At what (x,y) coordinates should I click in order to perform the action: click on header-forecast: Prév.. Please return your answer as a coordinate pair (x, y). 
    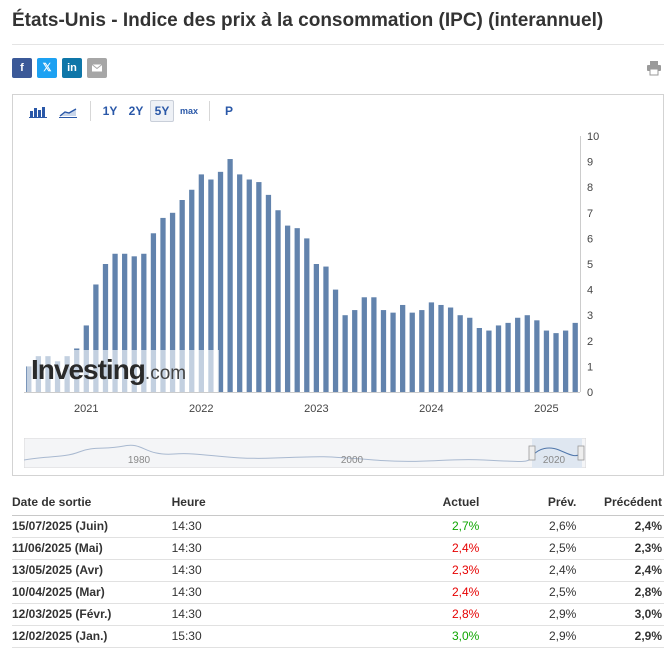
    Looking at the image, I should click on (528, 503).